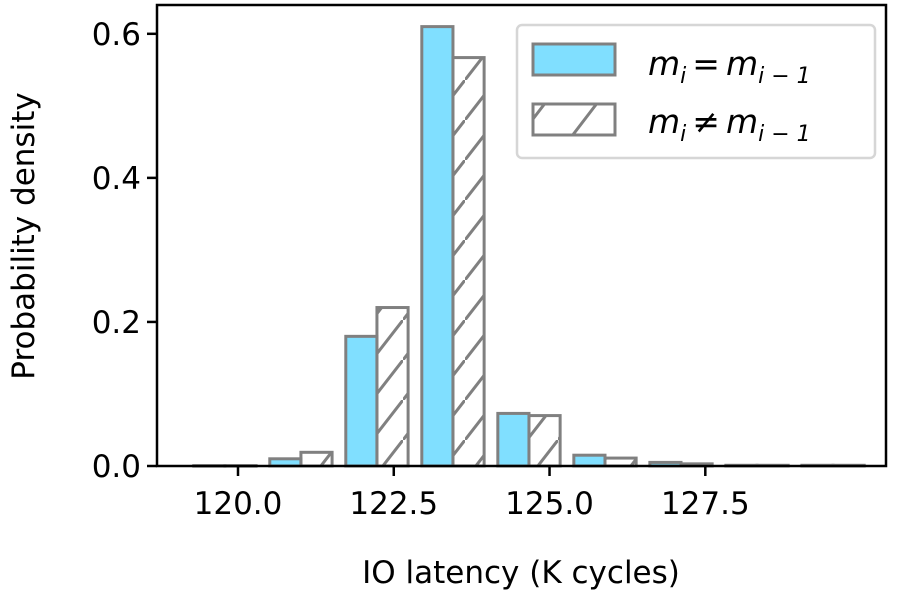  What do you see at coordinates (705, 504) in the screenshot?
I see `x-tick-label: 127.5` at bounding box center [705, 504].